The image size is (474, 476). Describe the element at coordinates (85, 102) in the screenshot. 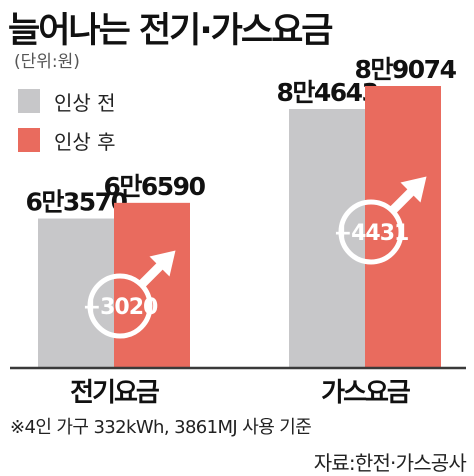

I see `legend-label-before: 인상 전` at that location.